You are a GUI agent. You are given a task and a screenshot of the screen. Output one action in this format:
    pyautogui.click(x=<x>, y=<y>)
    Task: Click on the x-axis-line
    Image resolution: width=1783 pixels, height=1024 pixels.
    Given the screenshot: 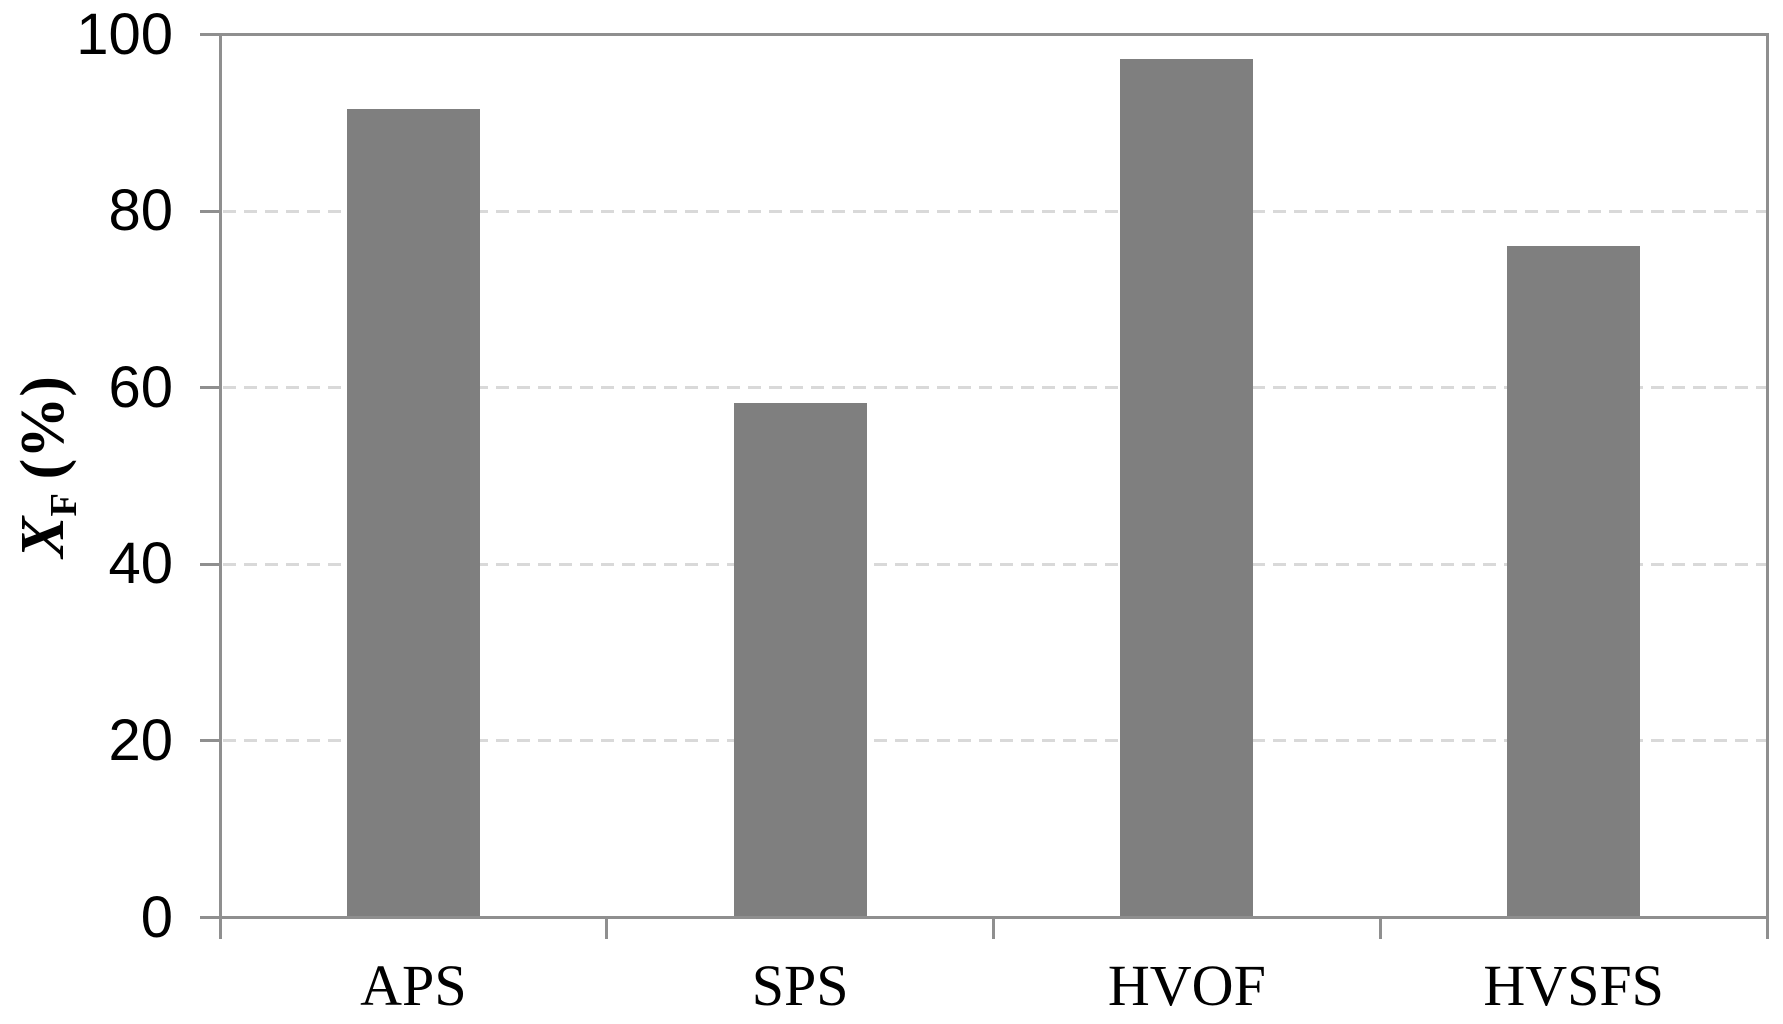 What is the action you would take?
    pyautogui.click(x=984, y=917)
    